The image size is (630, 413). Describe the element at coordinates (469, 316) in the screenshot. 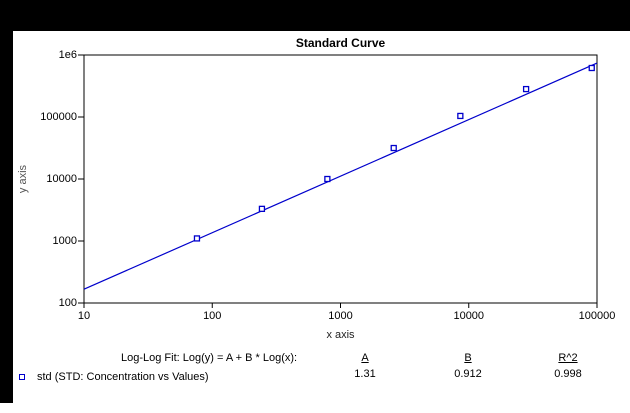

I see `x-tick-label: 10000` at that location.